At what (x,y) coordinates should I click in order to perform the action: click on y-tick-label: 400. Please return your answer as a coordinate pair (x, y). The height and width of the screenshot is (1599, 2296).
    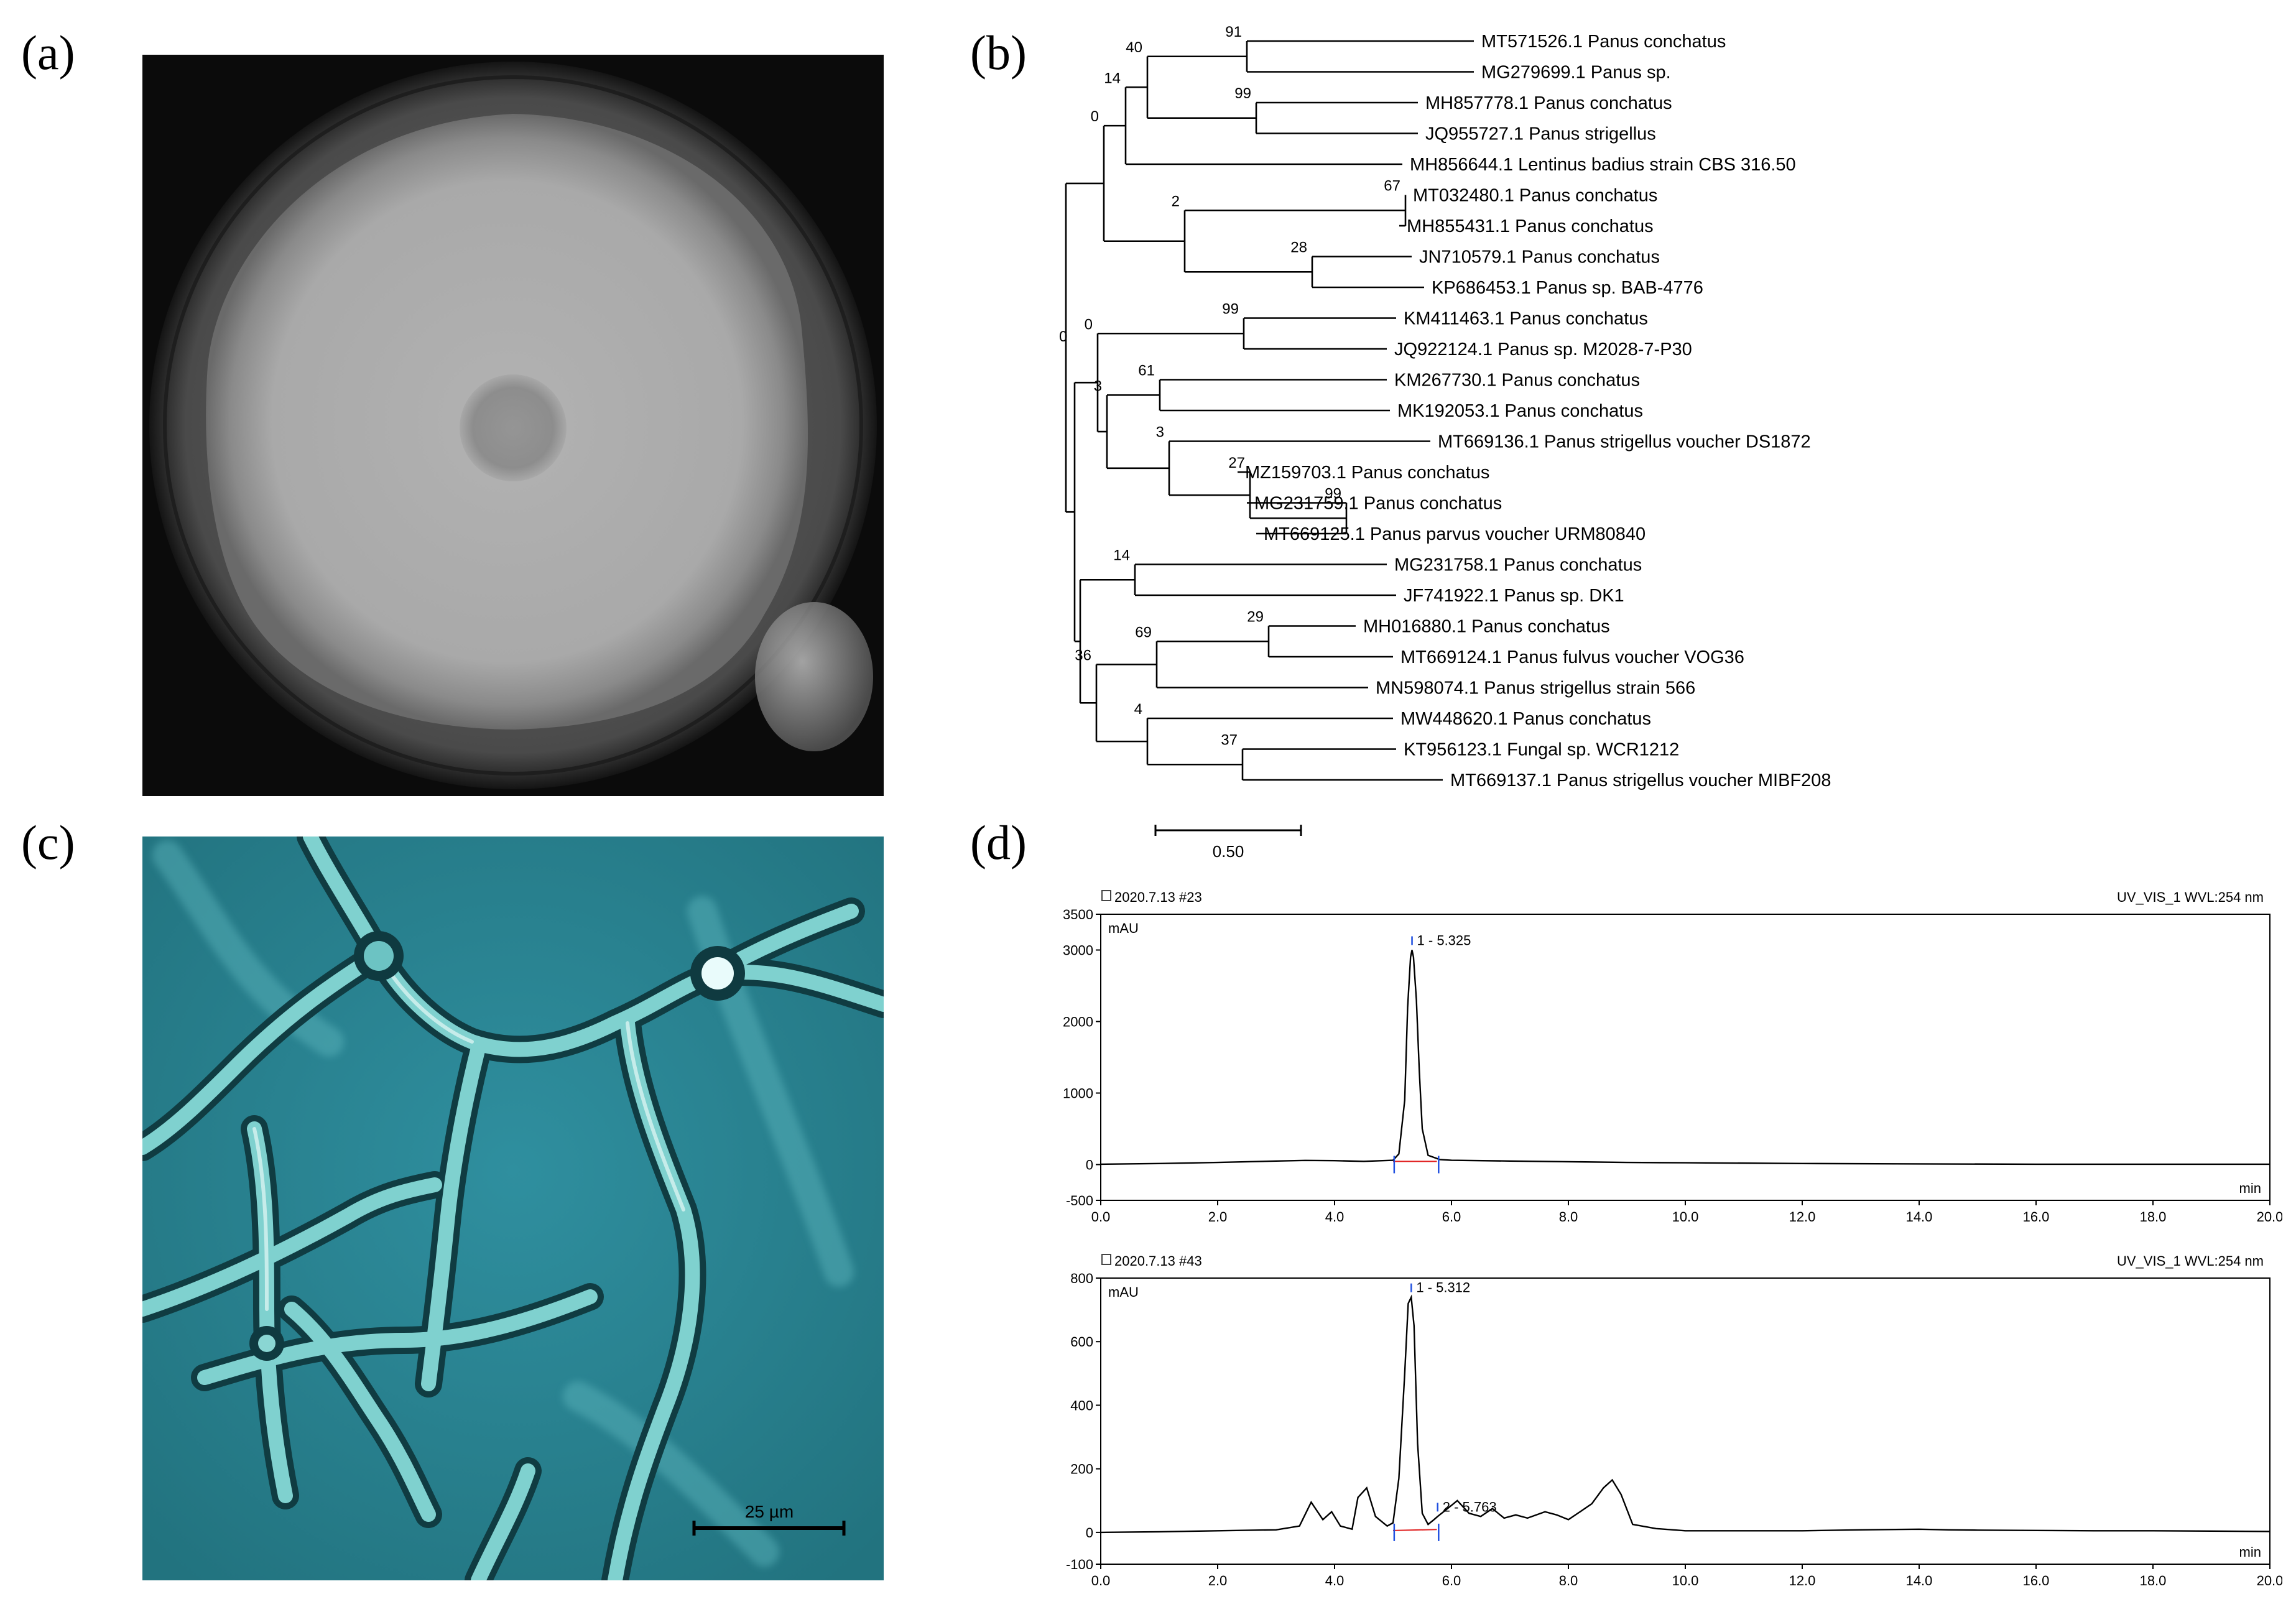
    Looking at the image, I should click on (1081, 1405).